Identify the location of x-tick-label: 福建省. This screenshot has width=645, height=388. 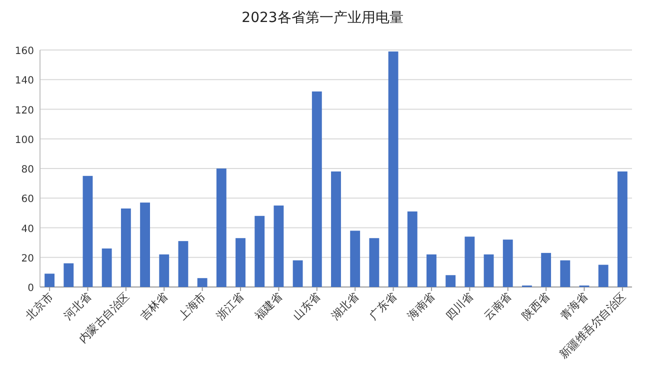
(268, 306).